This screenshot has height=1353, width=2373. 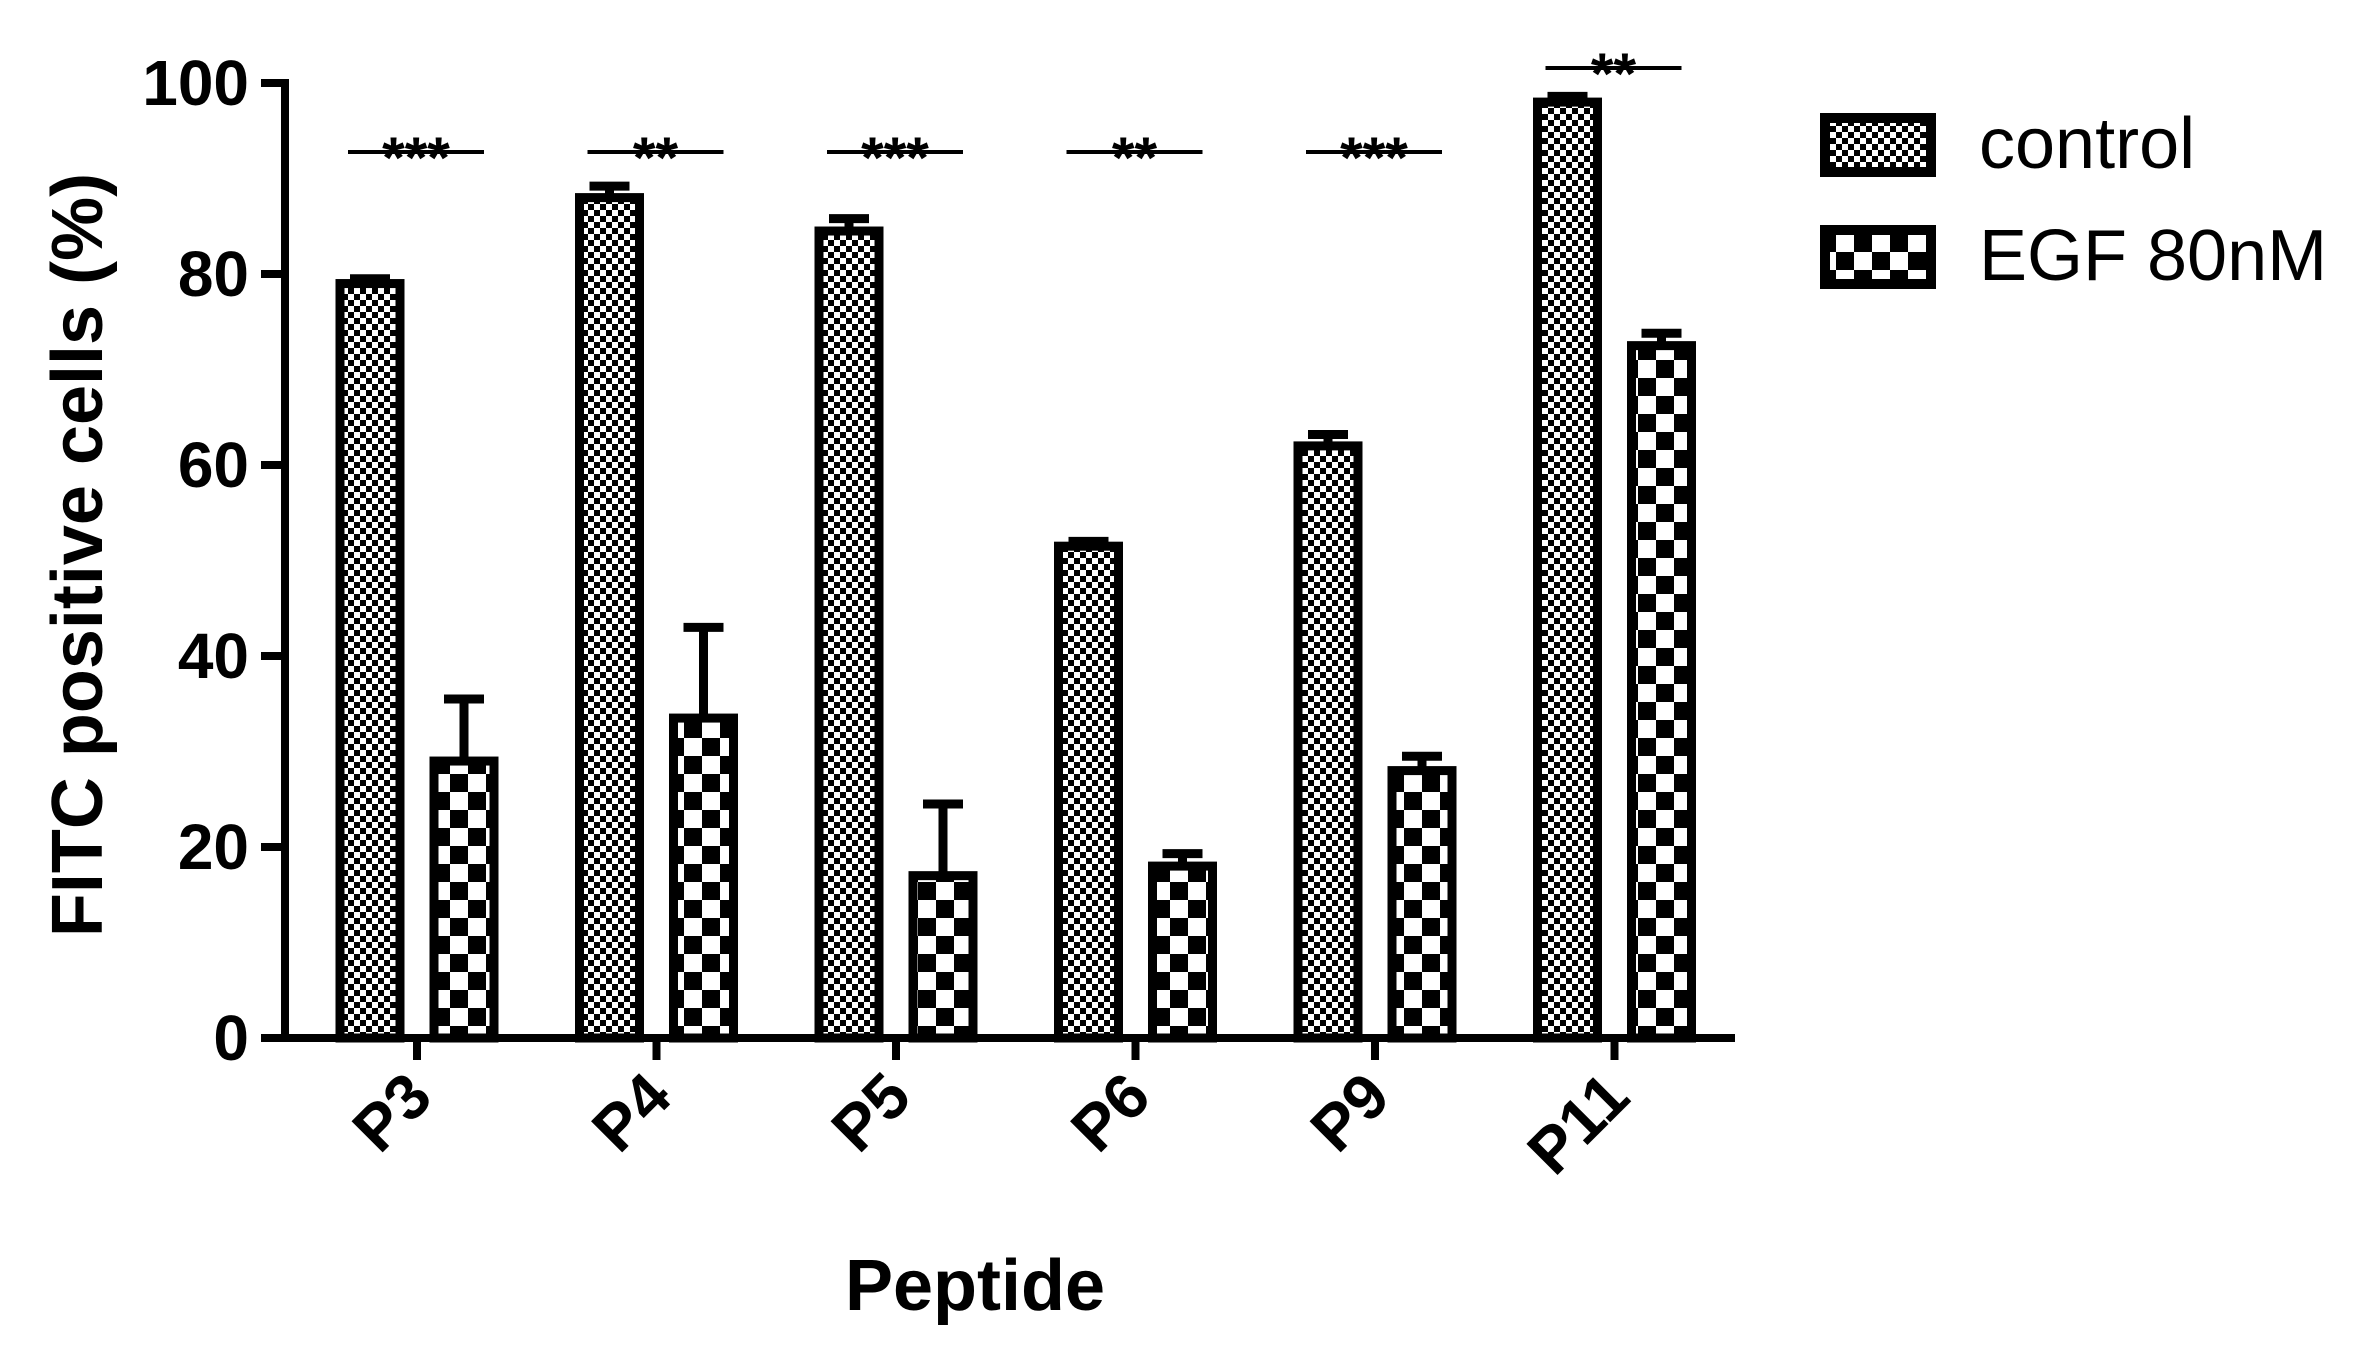 What do you see at coordinates (2153, 256) in the screenshot?
I see `legend-label-egf-80nm: EGF 80nM` at bounding box center [2153, 256].